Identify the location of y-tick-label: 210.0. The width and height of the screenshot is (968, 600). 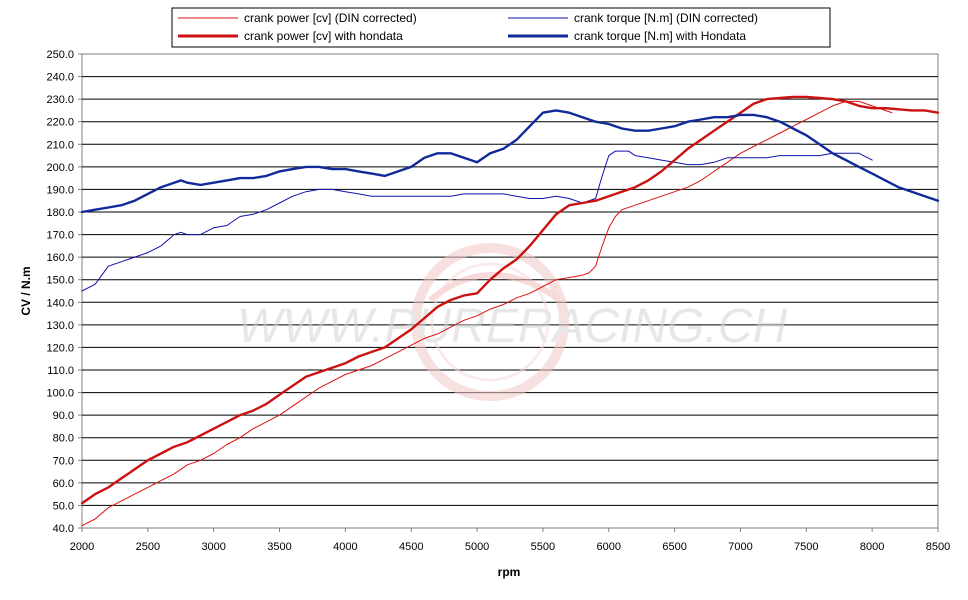
(60, 145).